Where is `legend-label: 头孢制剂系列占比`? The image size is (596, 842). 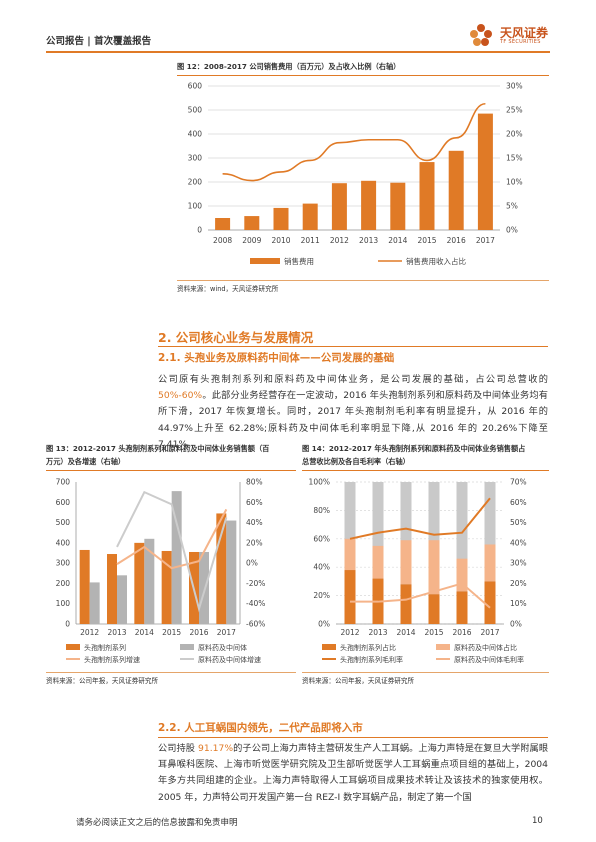
legend-label: 头孢制剂系列占比 is located at coordinates (368, 647).